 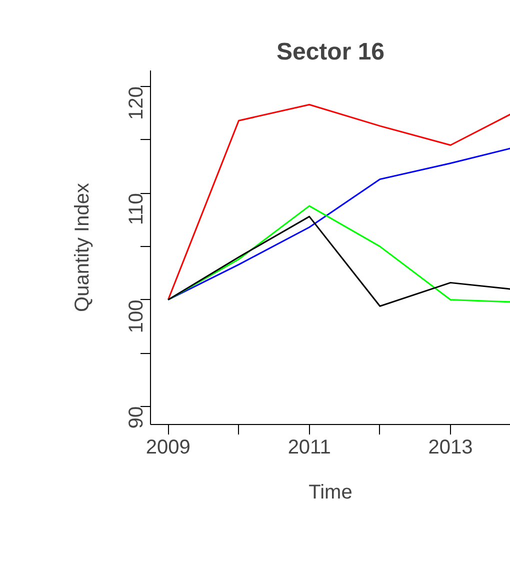 What do you see at coordinates (83, 247) in the screenshot?
I see `y-axis-title: Quantity Index` at bounding box center [83, 247].